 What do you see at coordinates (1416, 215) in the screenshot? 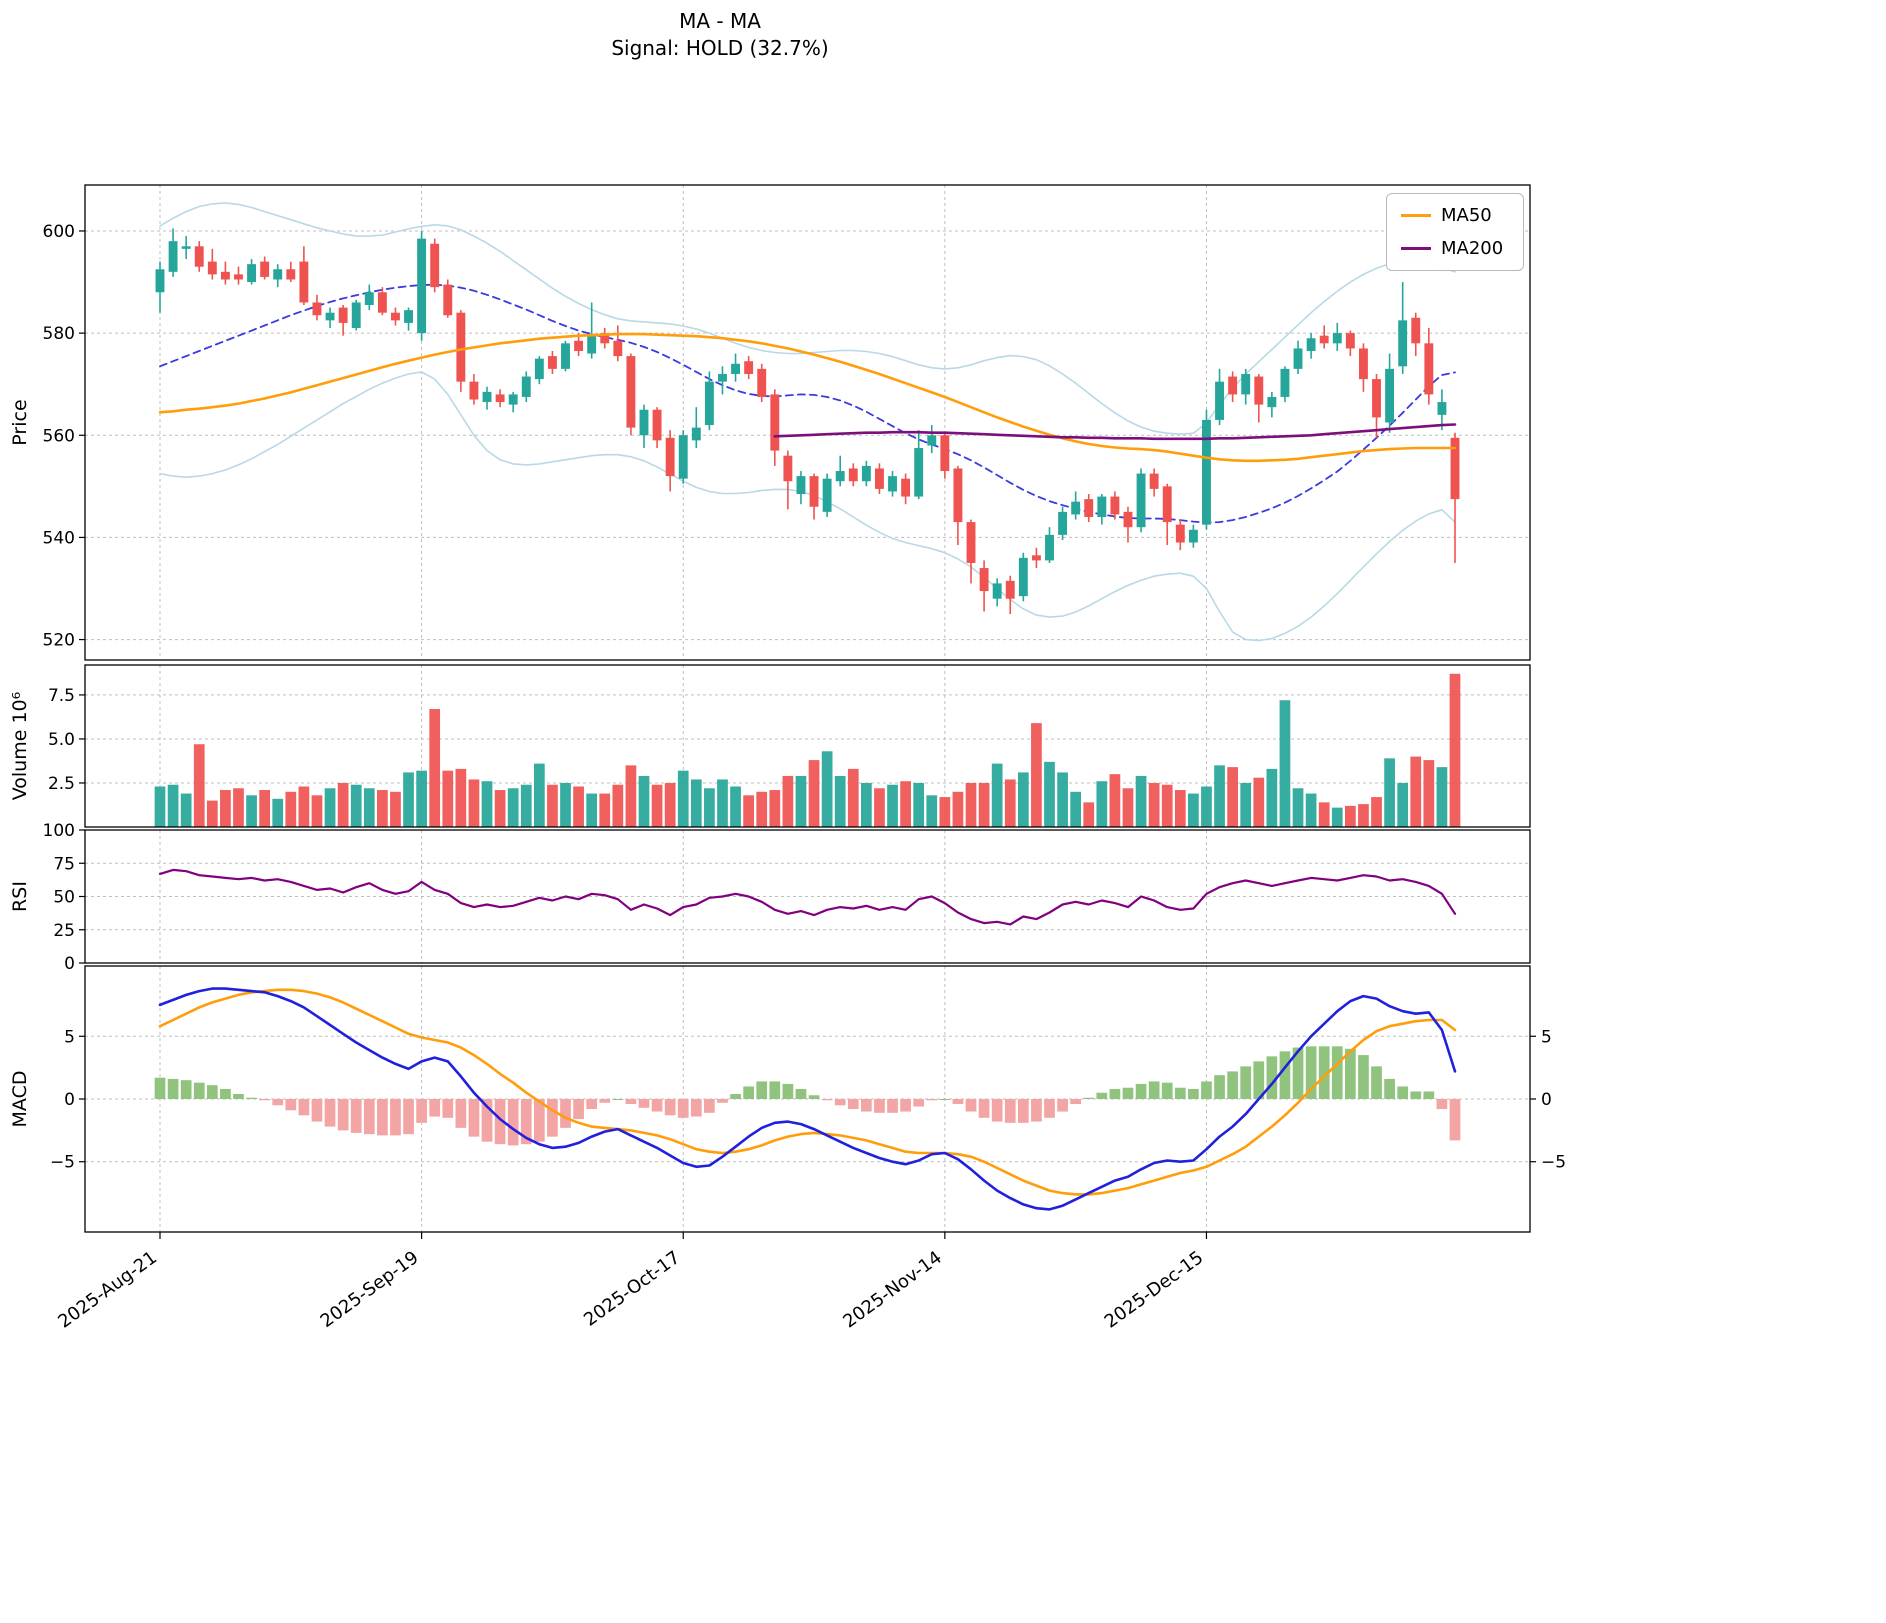
I see `ma50-line-swatch` at bounding box center [1416, 215].